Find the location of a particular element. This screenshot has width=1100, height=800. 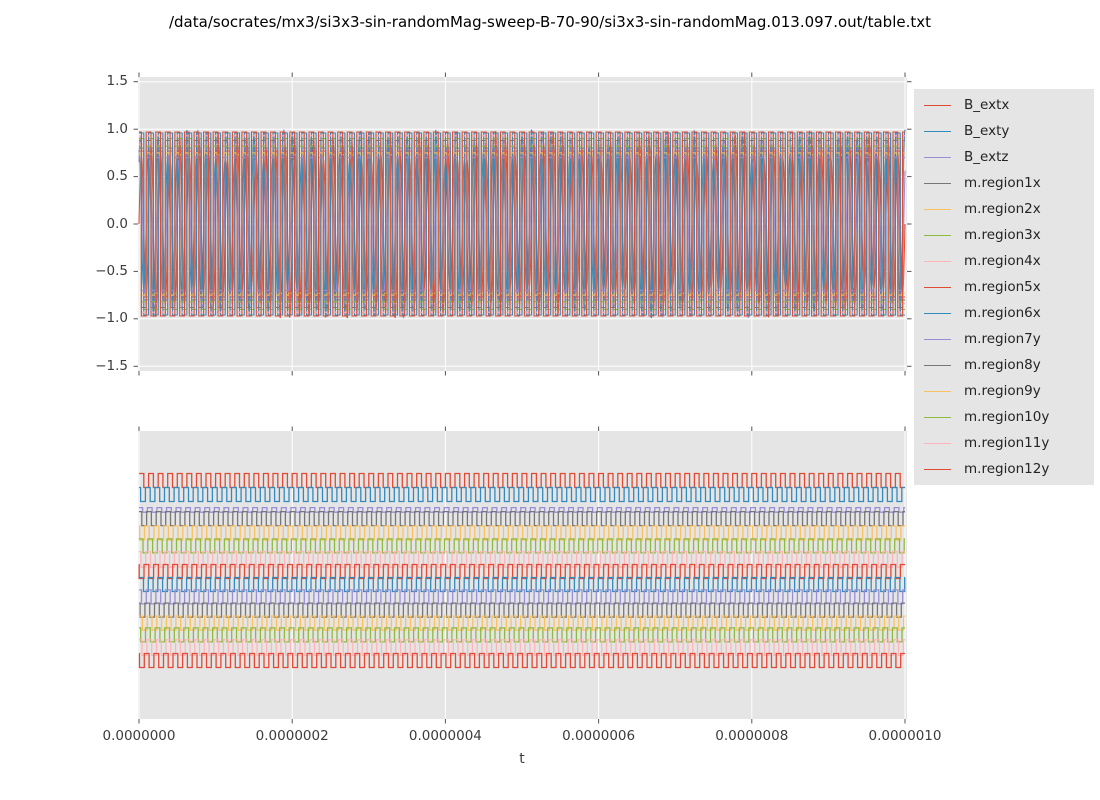

legend-item-label: m.region7y is located at coordinates (1002, 339).